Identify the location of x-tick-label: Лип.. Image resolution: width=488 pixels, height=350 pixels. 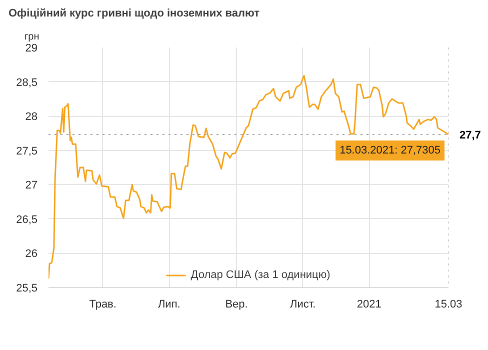
(169, 304).